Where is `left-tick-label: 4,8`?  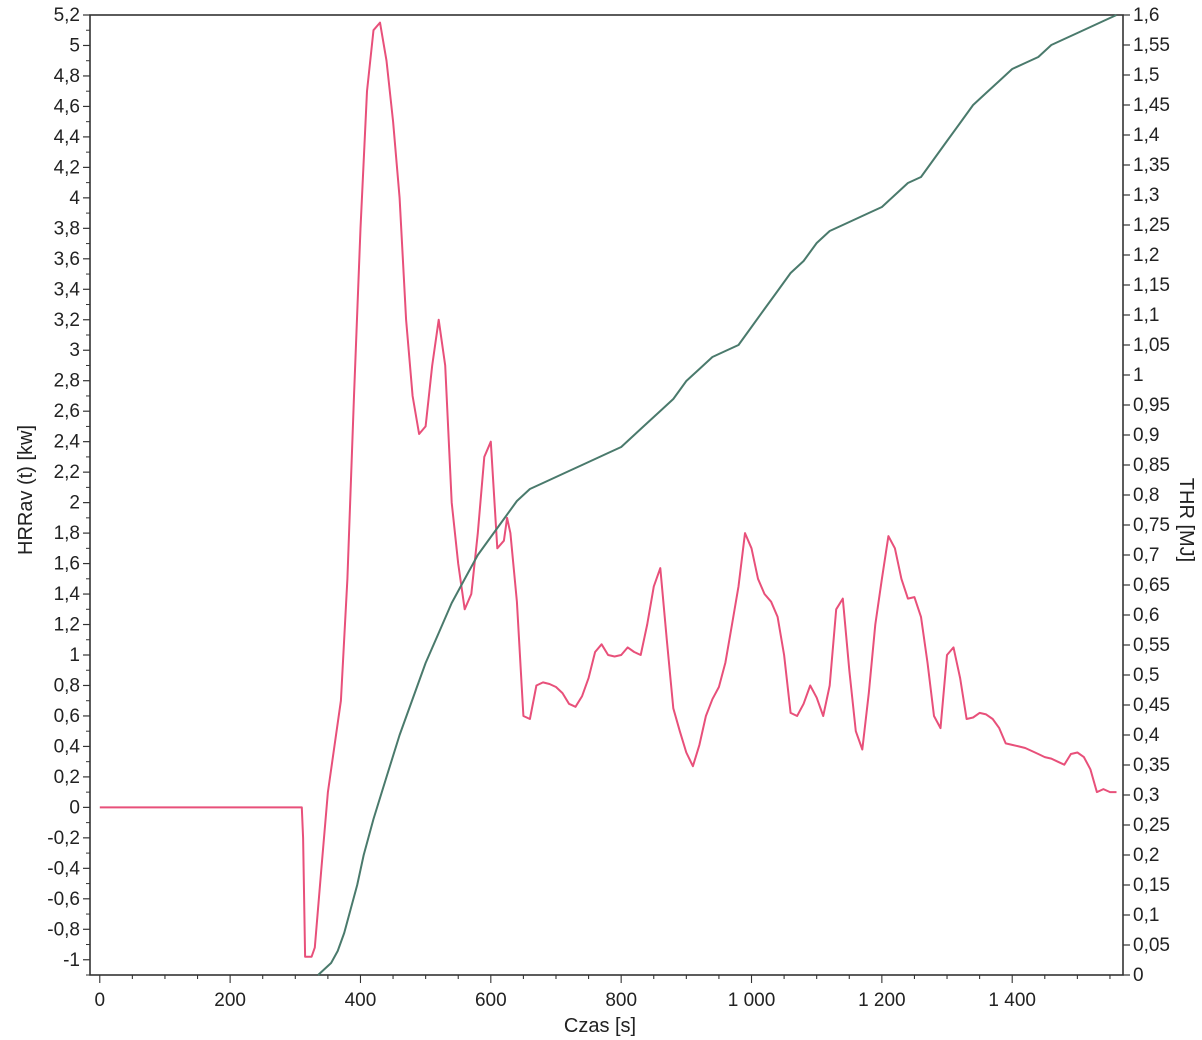 left-tick-label: 4,8 is located at coordinates (67, 76).